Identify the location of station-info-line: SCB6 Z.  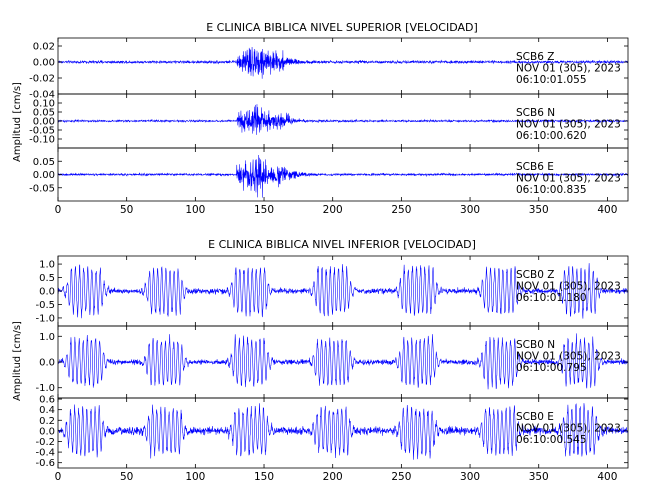
(535, 57).